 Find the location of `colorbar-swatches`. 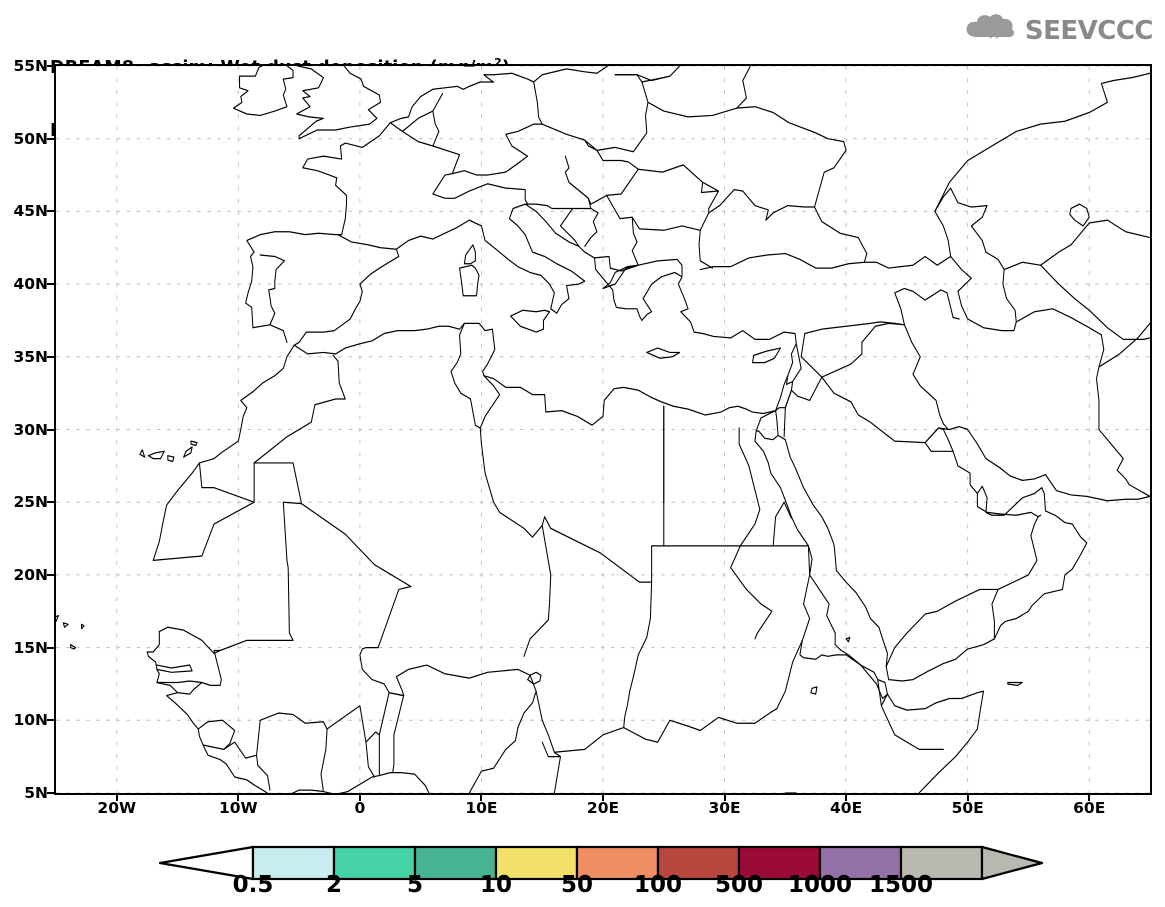

colorbar-swatches is located at coordinates (601, 863).